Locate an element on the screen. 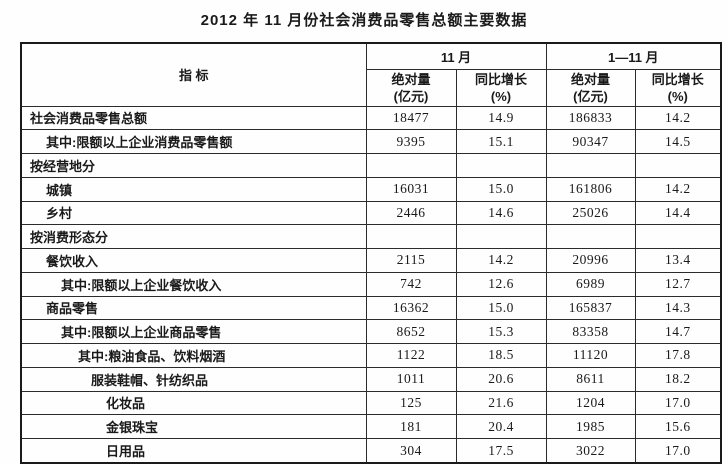 Image resolution: width=728 pixels, height=464 pixels. nov-absolute-cell: 125 is located at coordinates (411, 403).